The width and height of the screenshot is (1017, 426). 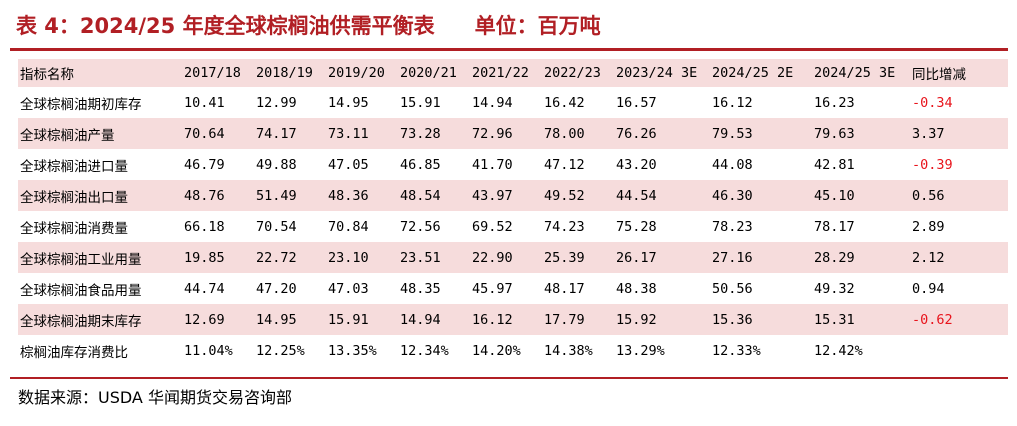 What do you see at coordinates (732, 164) in the screenshot?
I see `value-cell: 44.08` at bounding box center [732, 164].